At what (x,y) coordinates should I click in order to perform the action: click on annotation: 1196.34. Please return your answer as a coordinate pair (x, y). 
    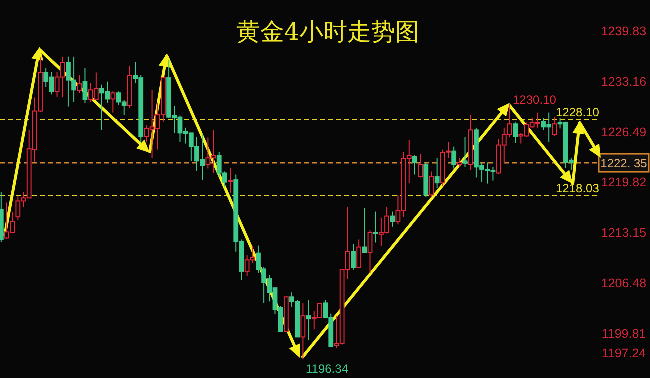
    Looking at the image, I should click on (327, 369).